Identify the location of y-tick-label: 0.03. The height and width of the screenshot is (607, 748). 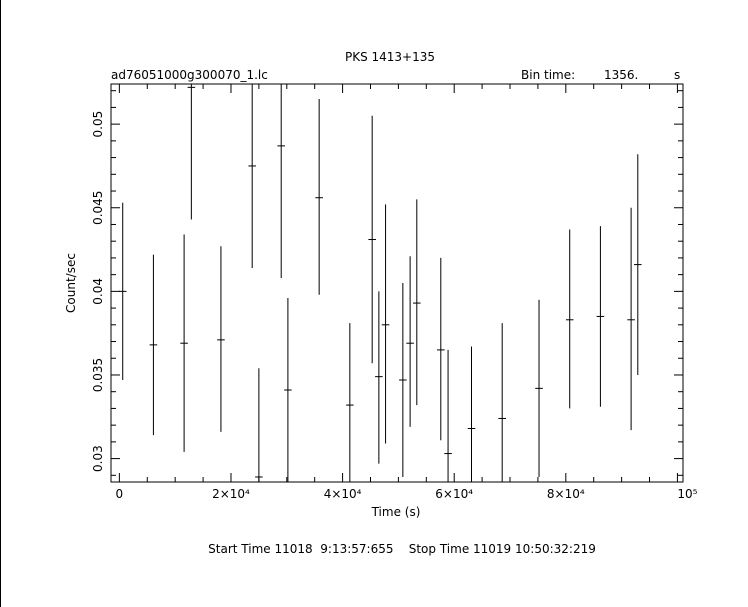
(98, 458).